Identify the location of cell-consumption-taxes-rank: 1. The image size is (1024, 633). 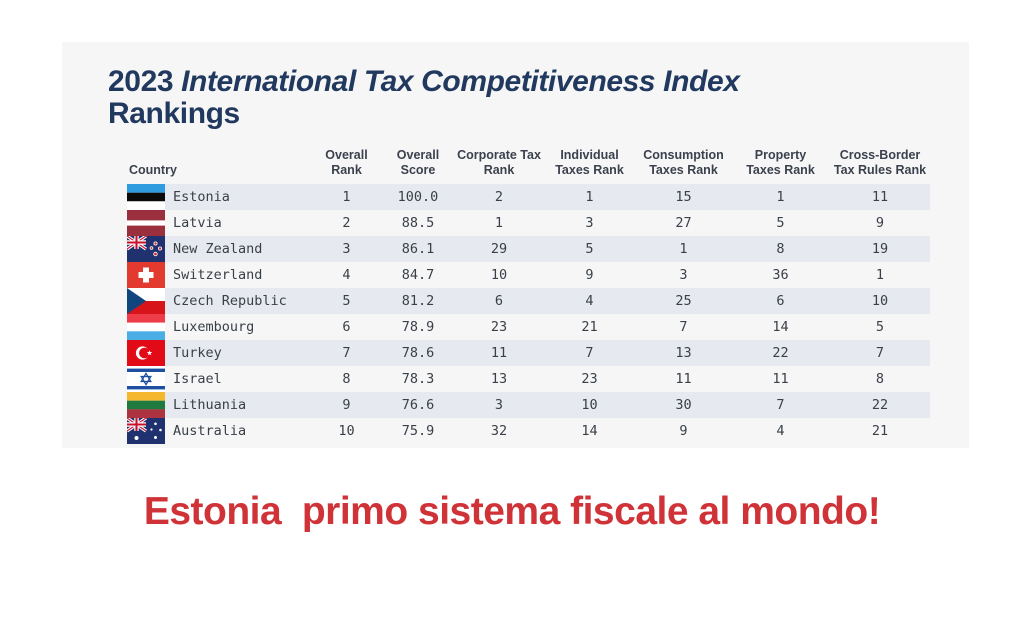
(683, 248).